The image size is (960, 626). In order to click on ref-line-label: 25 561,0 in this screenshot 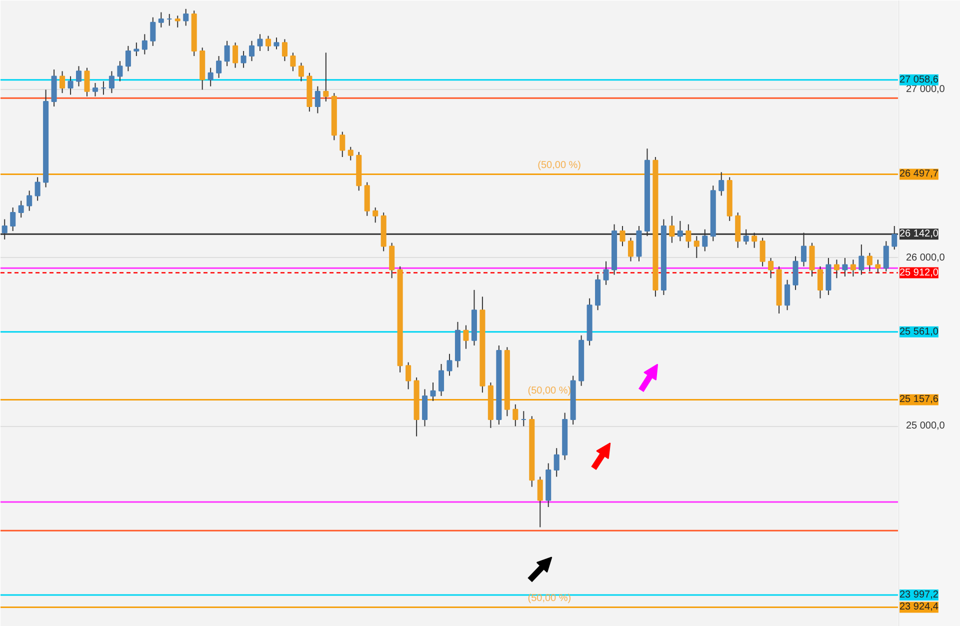, I will do `click(919, 332)`.